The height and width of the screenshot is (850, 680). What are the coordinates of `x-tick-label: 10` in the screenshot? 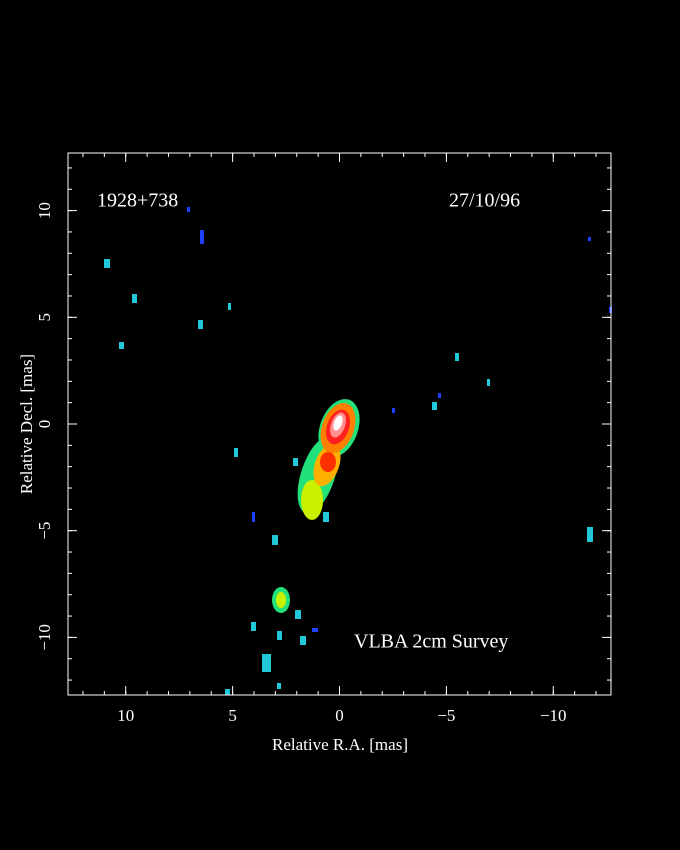 It's located at (125, 715).